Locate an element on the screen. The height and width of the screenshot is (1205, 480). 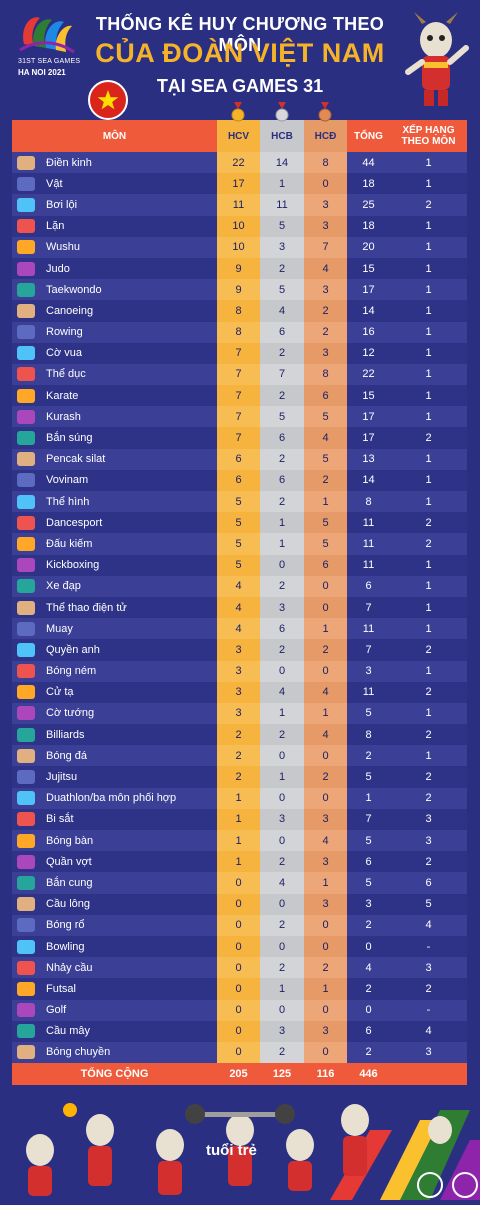
sport-name: Dancesport is located at coordinates (74, 522).